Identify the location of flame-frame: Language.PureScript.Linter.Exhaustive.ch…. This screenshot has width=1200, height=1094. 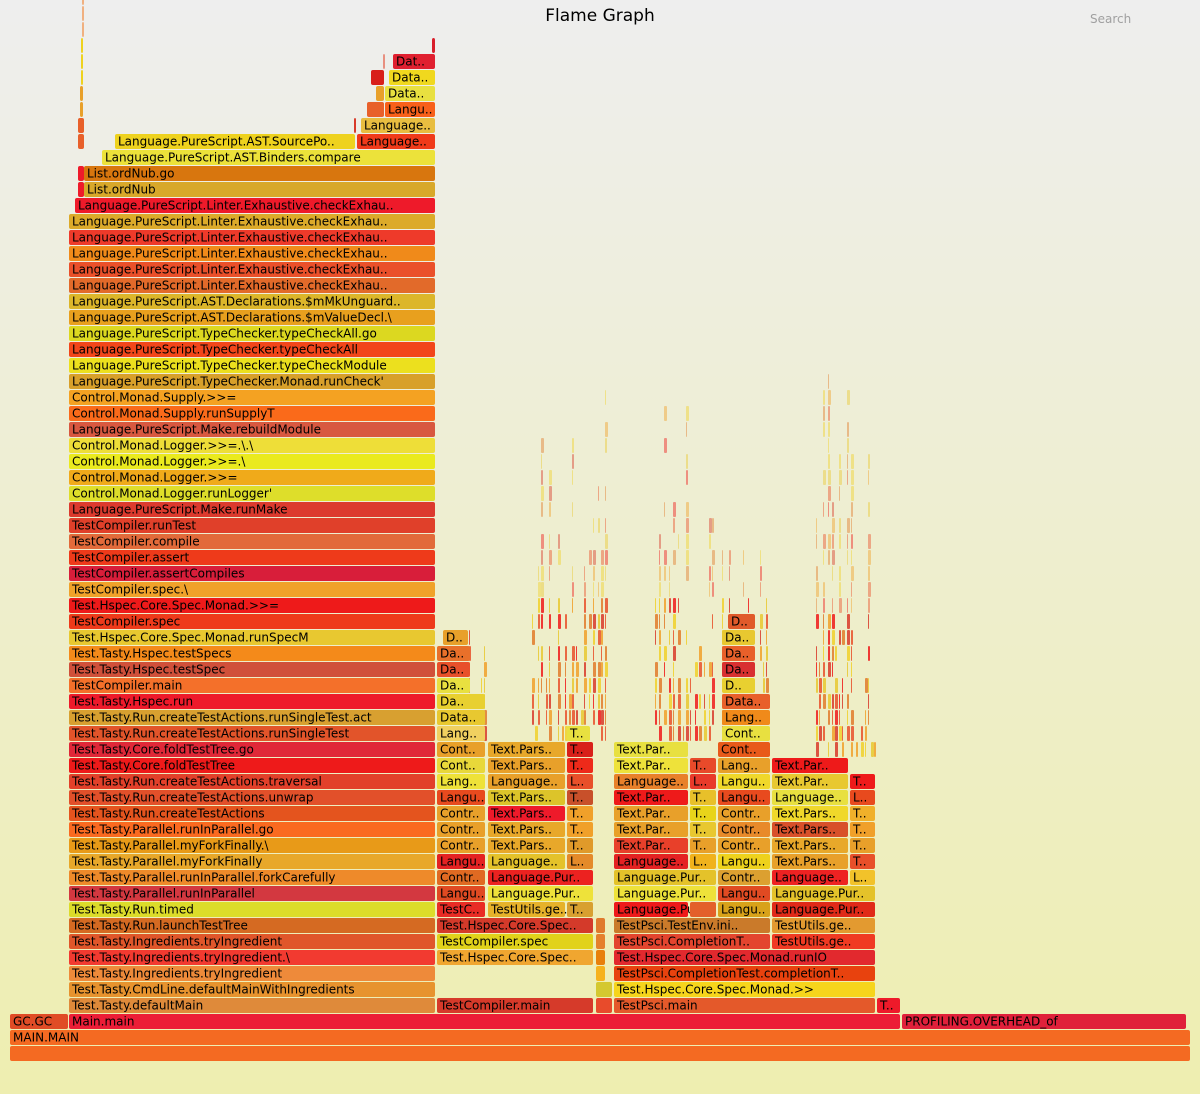
(252, 285).